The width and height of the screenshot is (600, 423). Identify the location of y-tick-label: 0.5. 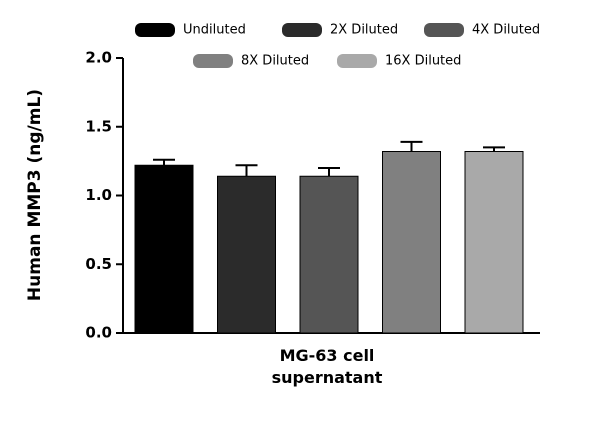
(98, 264).